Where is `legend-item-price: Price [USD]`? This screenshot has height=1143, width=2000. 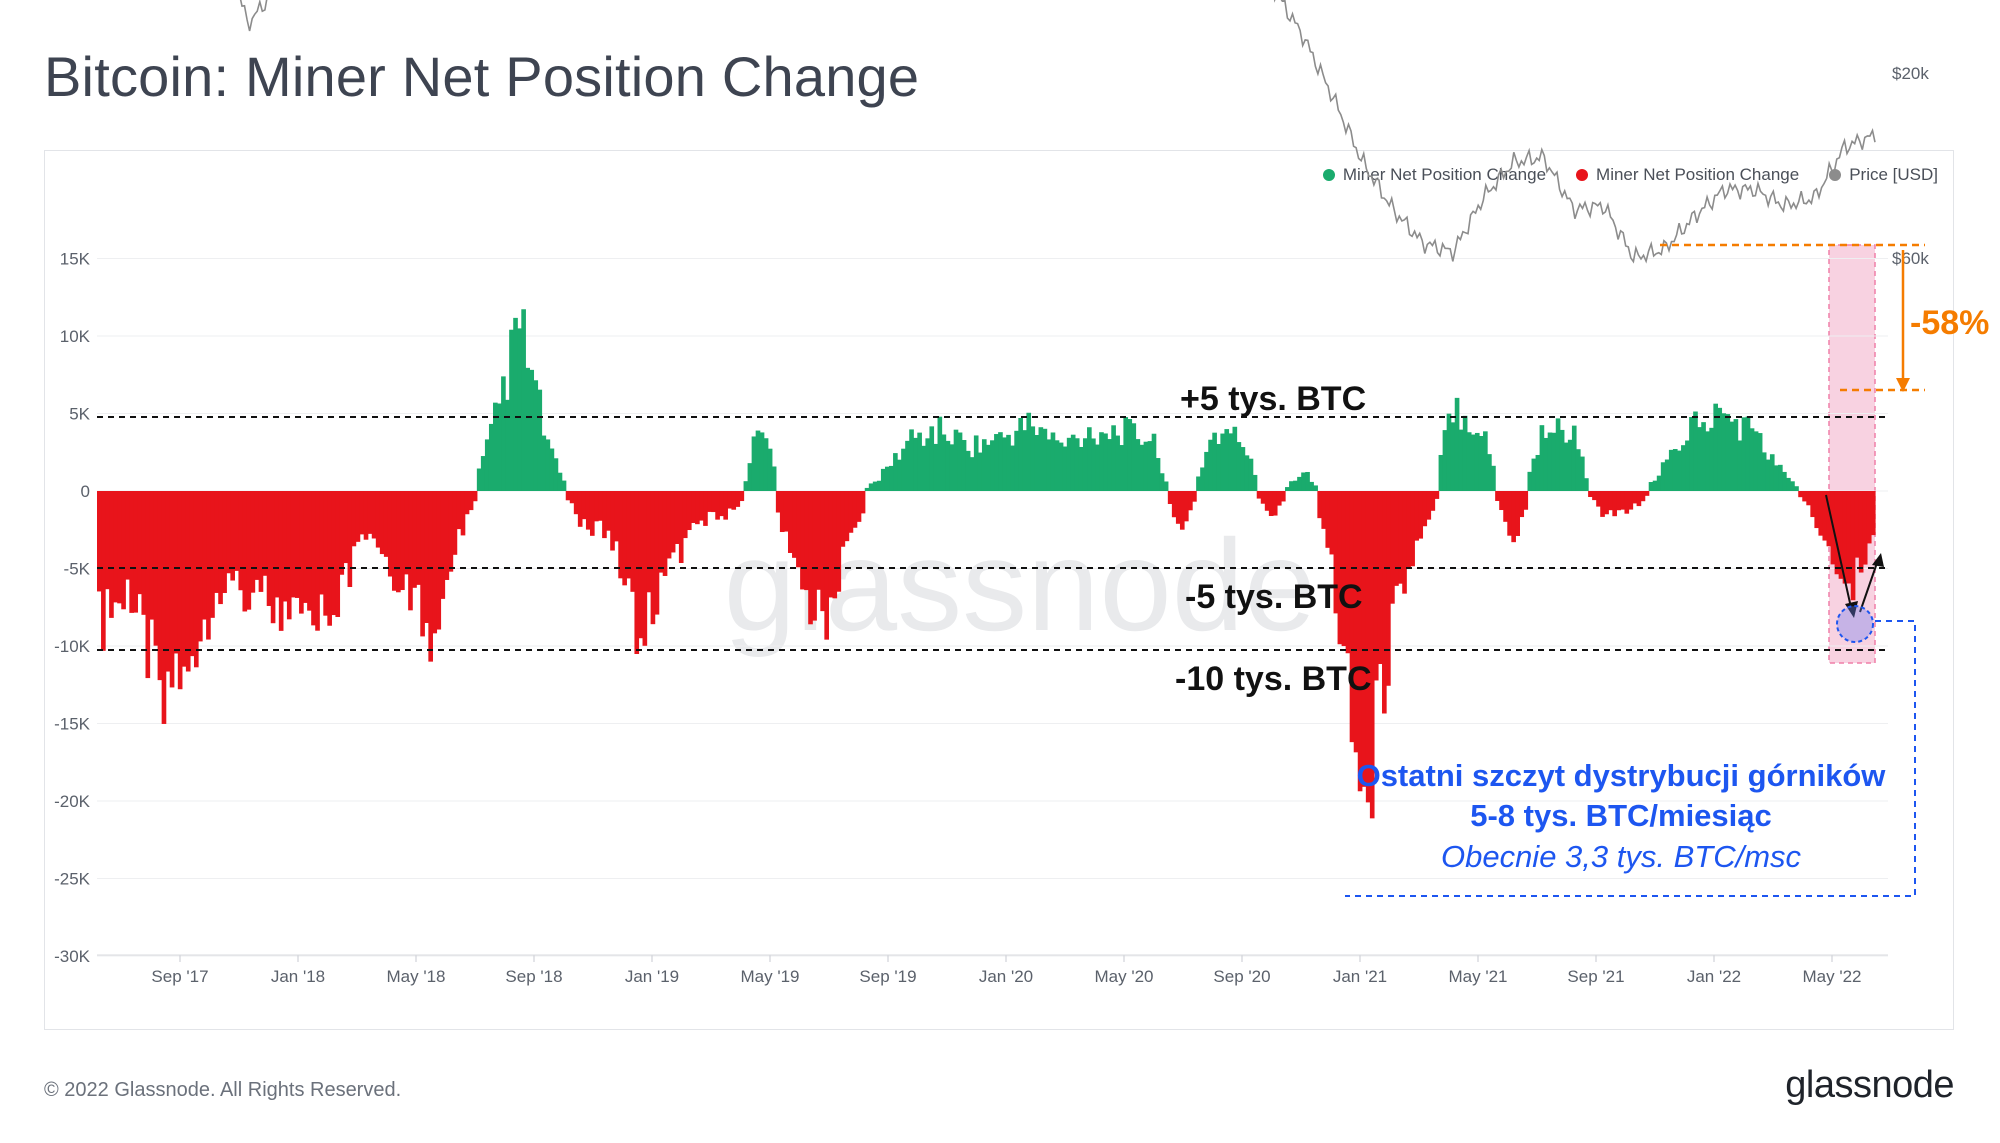
legend-item-price: Price [USD] is located at coordinates (1883, 175).